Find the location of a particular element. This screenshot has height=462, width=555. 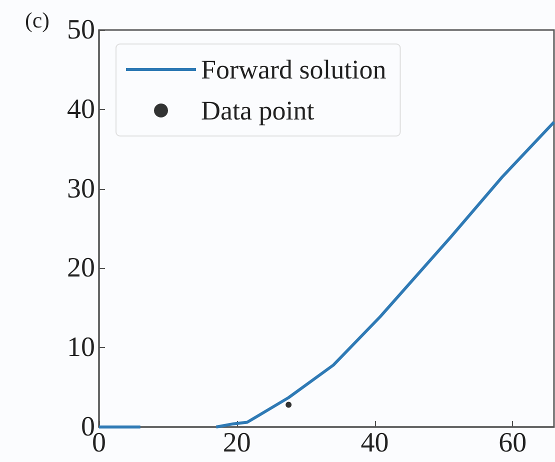

y-tick-label: 50 is located at coordinates (81, 30).